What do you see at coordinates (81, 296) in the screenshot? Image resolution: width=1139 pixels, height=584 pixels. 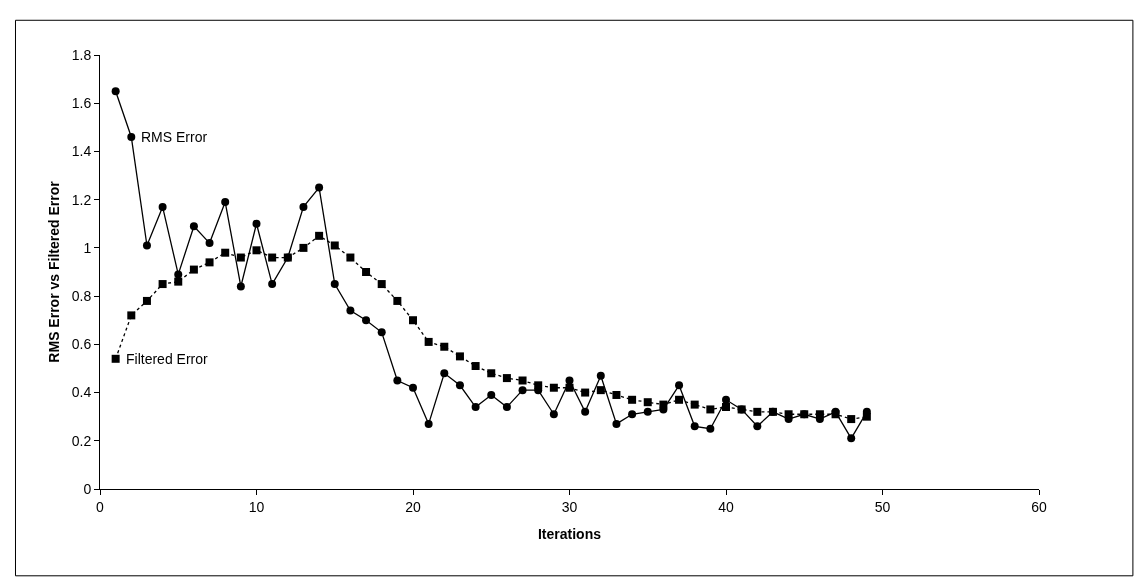 I see `y-tick-label: 0.8` at bounding box center [81, 296].